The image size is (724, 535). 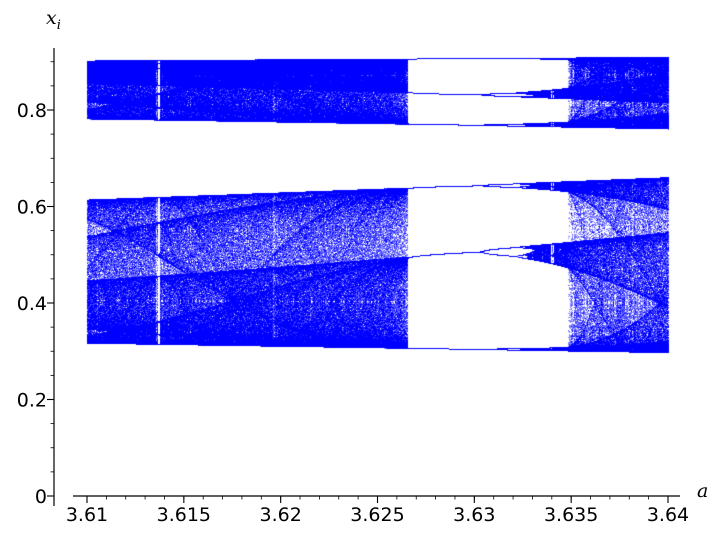 What do you see at coordinates (32, 304) in the screenshot?
I see `y-tick-label: 0.4` at bounding box center [32, 304].